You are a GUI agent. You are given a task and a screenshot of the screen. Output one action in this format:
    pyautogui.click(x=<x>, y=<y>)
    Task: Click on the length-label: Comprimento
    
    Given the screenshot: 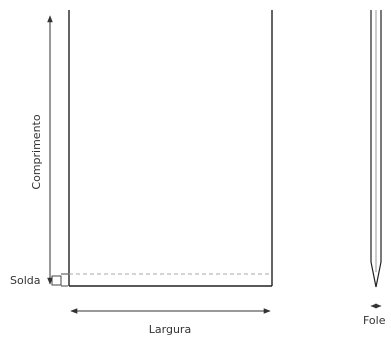 What is the action you would take?
    pyautogui.click(x=36, y=151)
    